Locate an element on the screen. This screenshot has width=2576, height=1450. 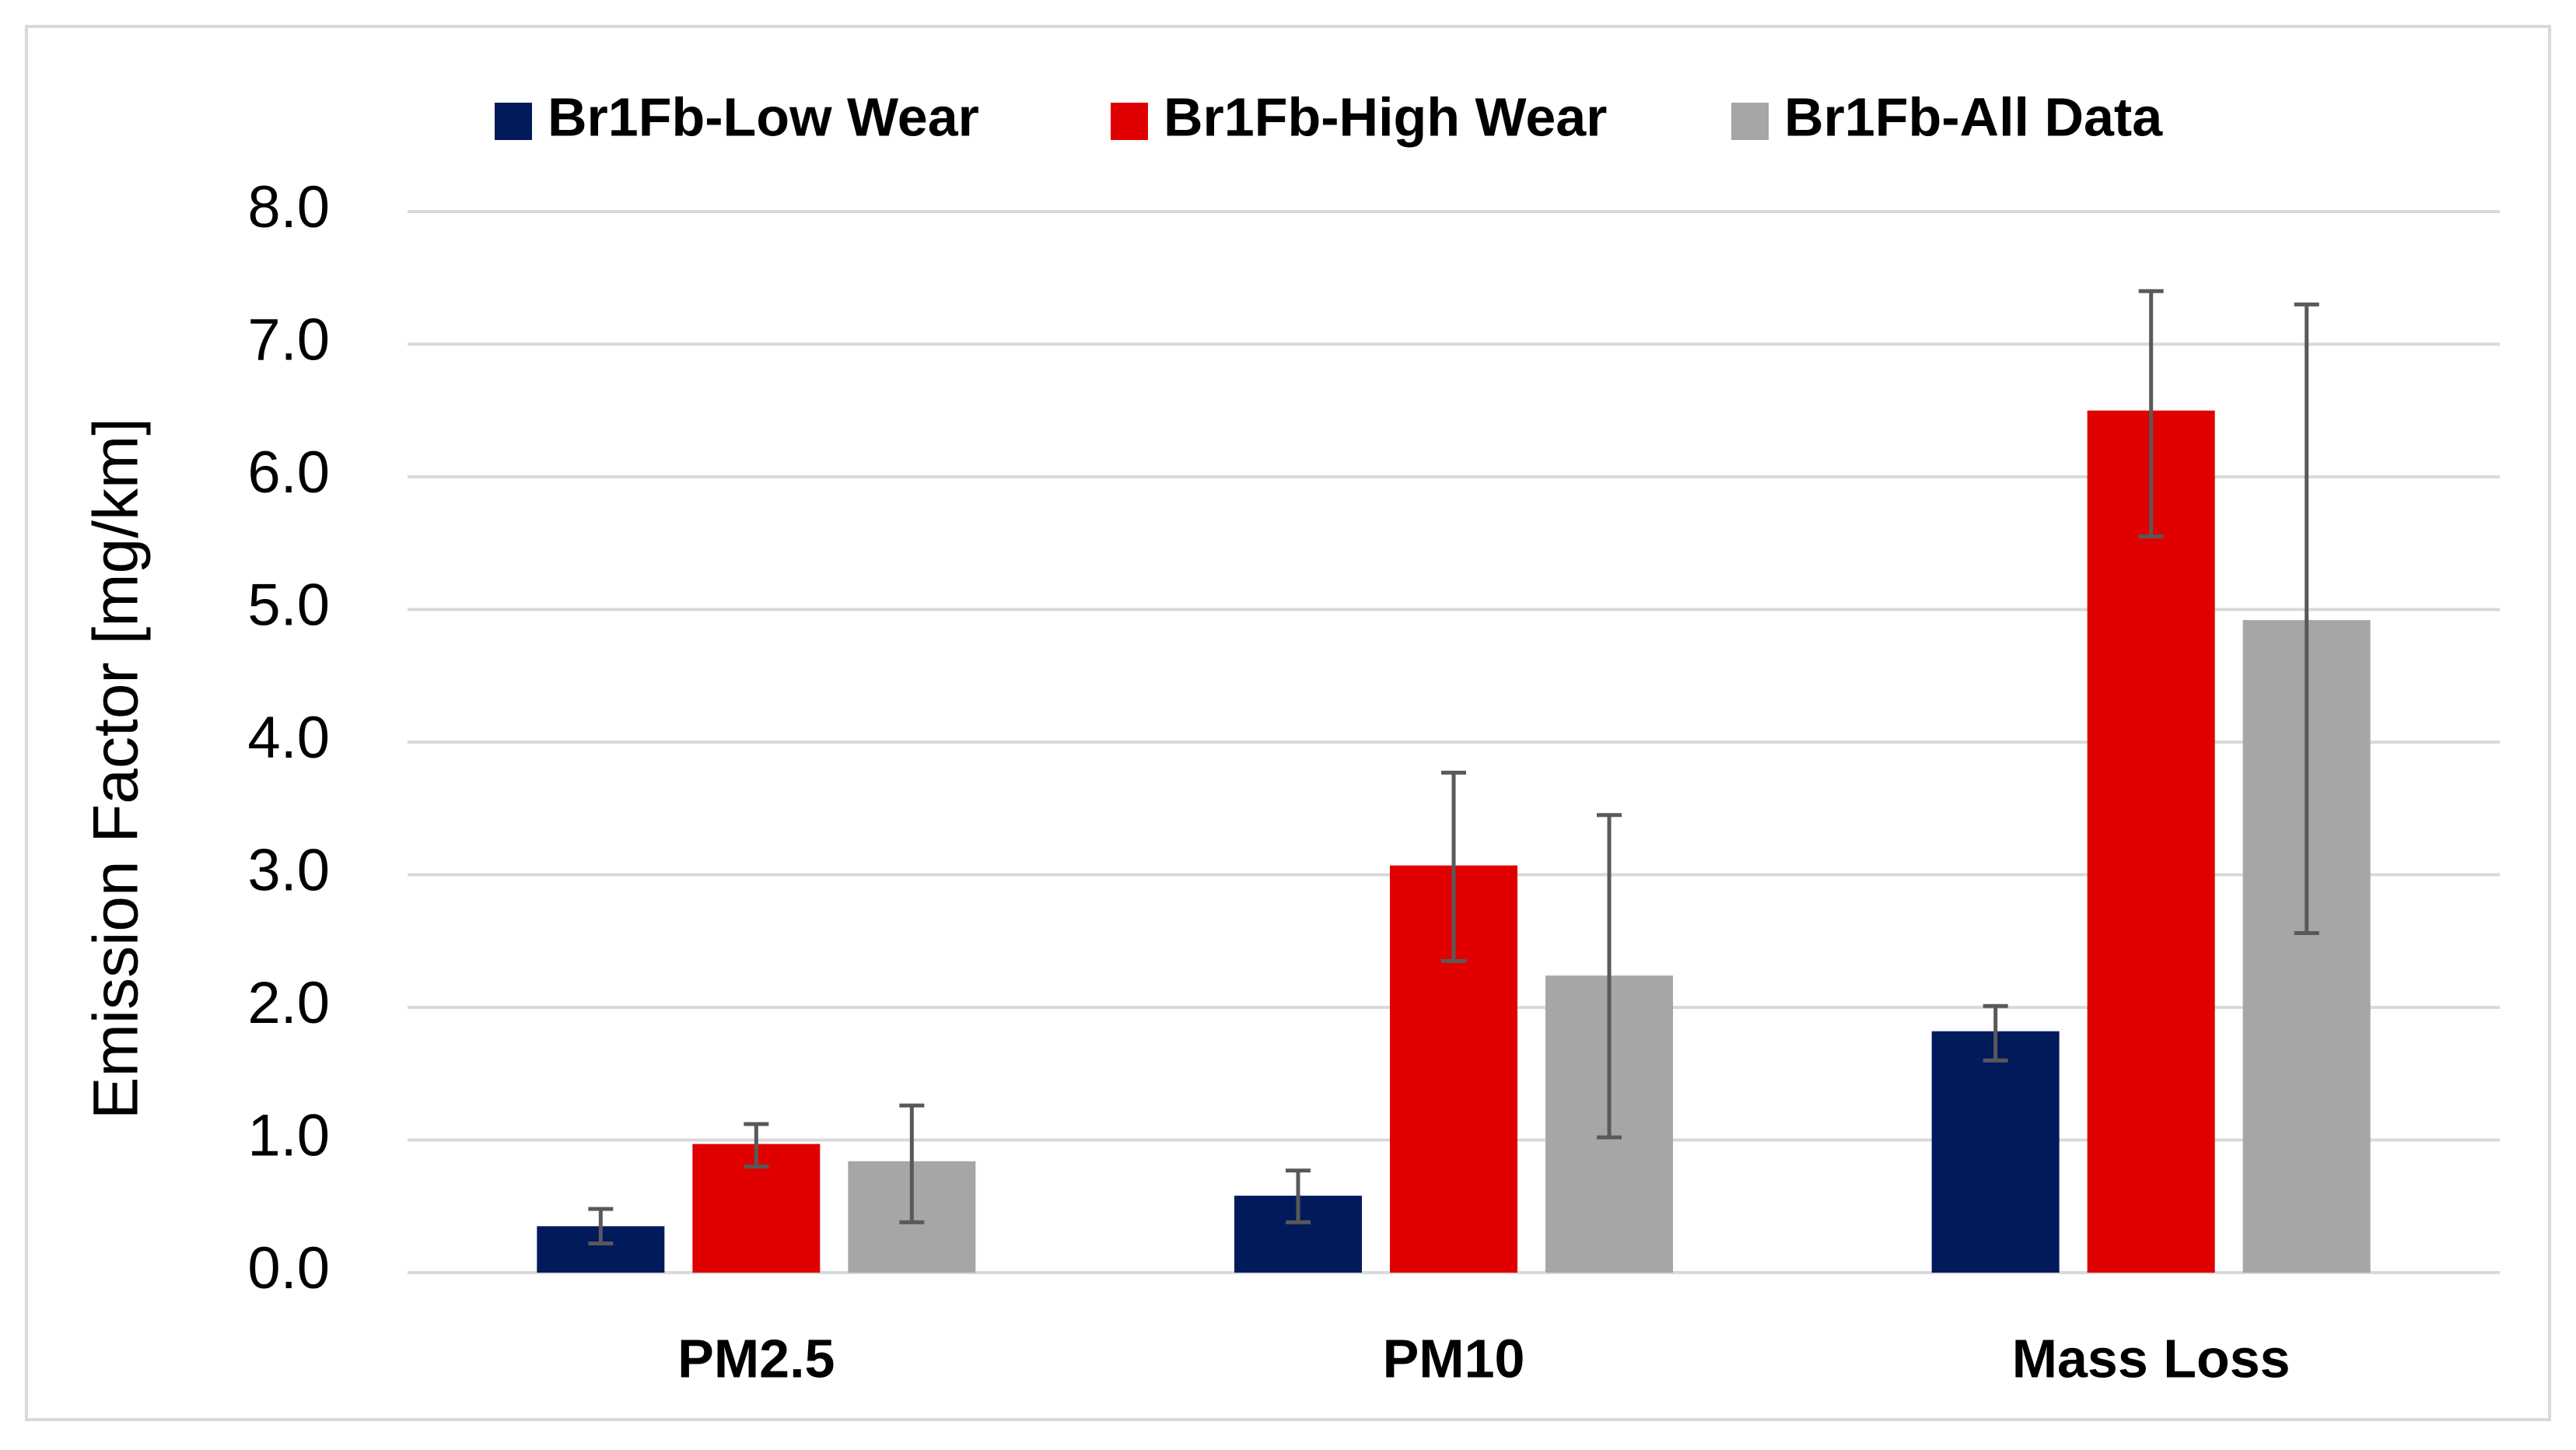
y-tick-label: 7.0 is located at coordinates (288, 340).